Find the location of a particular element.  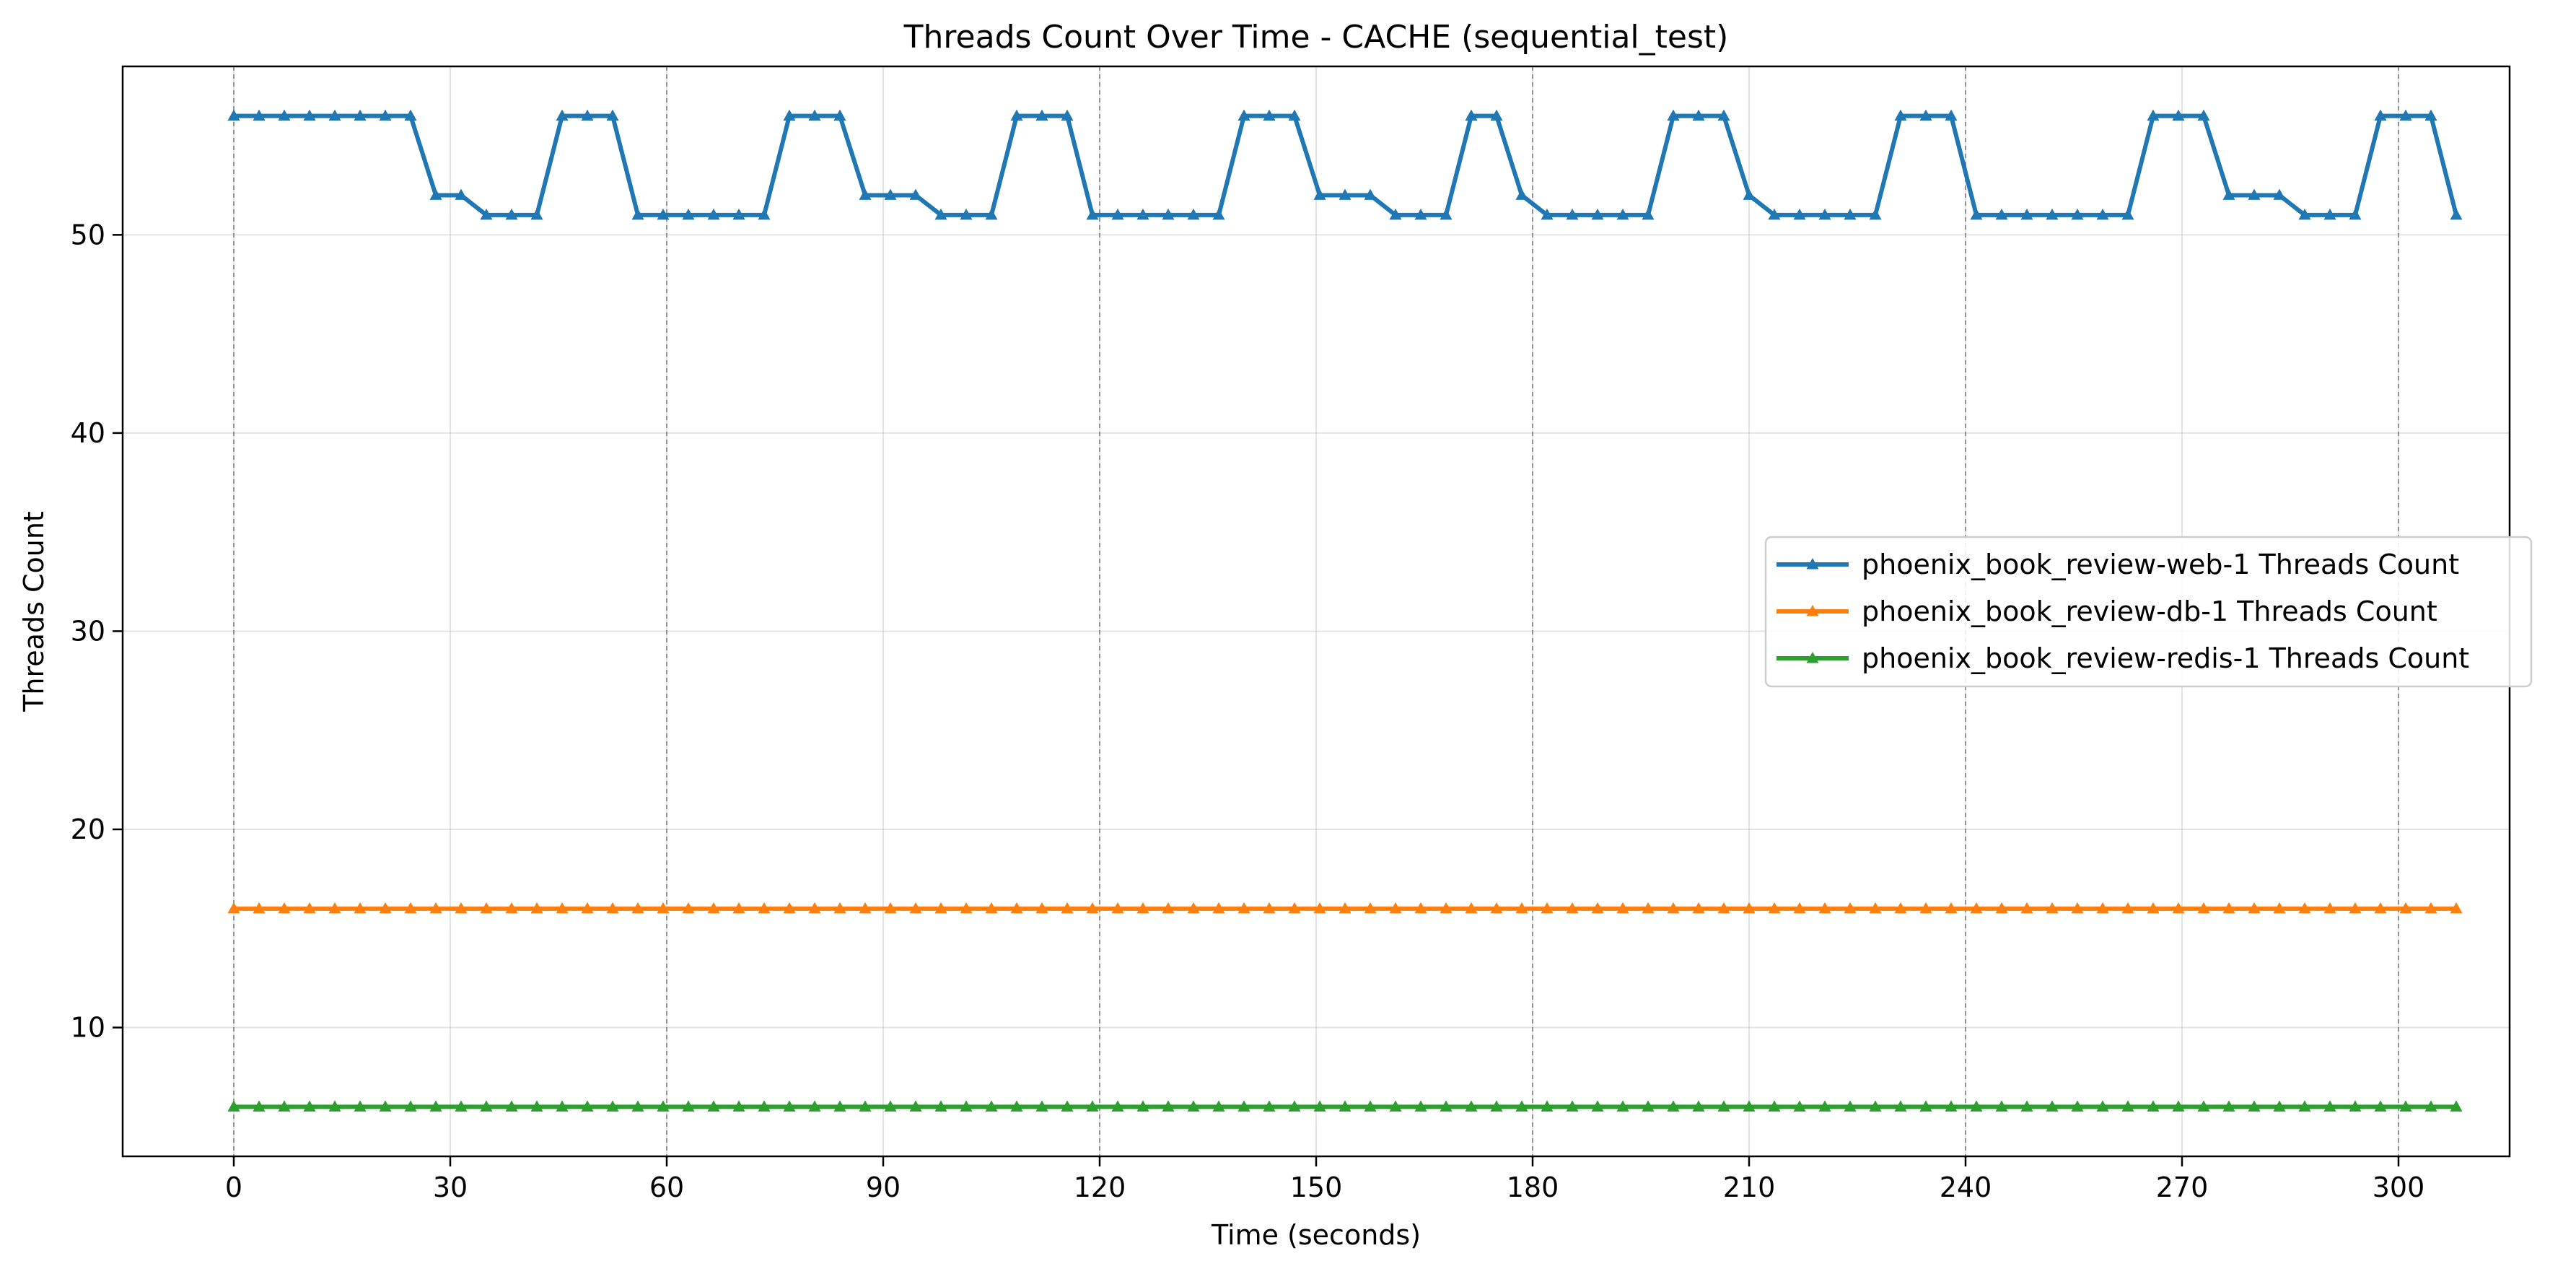

y-tick-label: 50 is located at coordinates (88, 234).